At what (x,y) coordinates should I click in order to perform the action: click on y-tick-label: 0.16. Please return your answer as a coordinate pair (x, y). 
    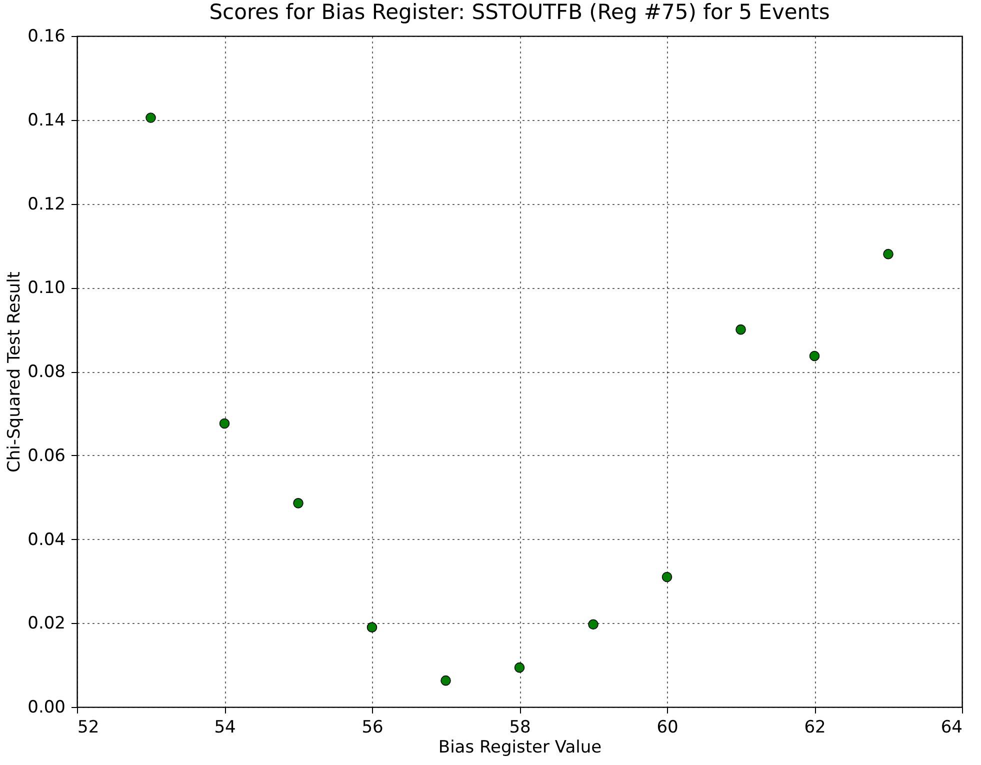
    Looking at the image, I should click on (47, 36).